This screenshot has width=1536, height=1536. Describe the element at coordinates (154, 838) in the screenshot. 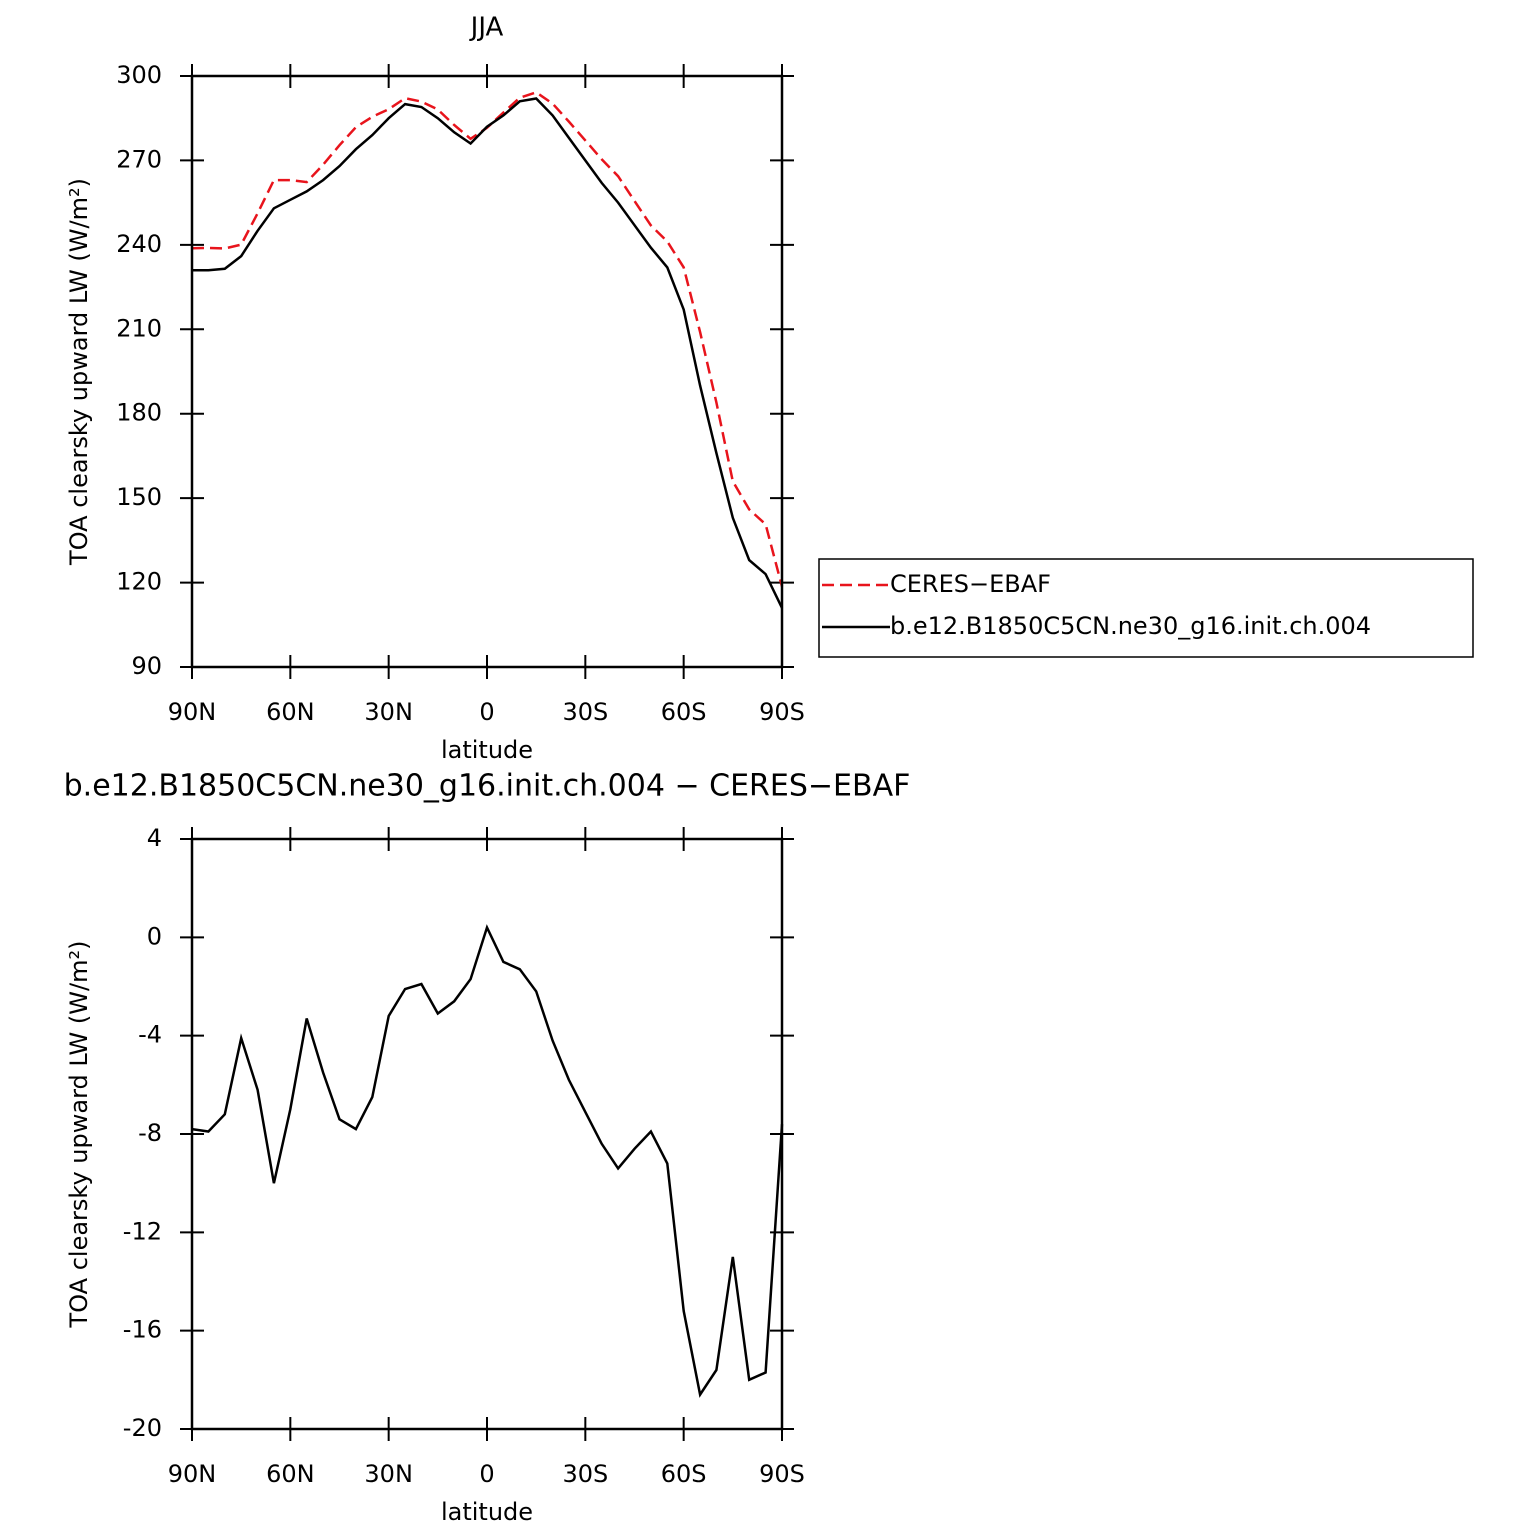

I see `y-tick-label: 4` at that location.